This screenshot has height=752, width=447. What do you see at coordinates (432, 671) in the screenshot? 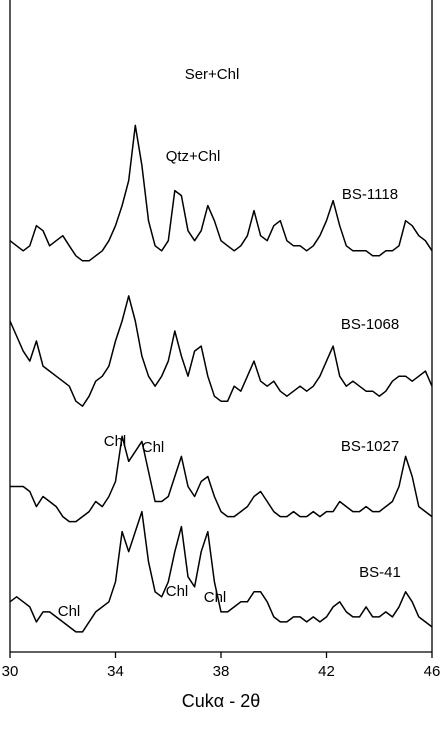
I see `x-tick-label: 46` at bounding box center [432, 671].